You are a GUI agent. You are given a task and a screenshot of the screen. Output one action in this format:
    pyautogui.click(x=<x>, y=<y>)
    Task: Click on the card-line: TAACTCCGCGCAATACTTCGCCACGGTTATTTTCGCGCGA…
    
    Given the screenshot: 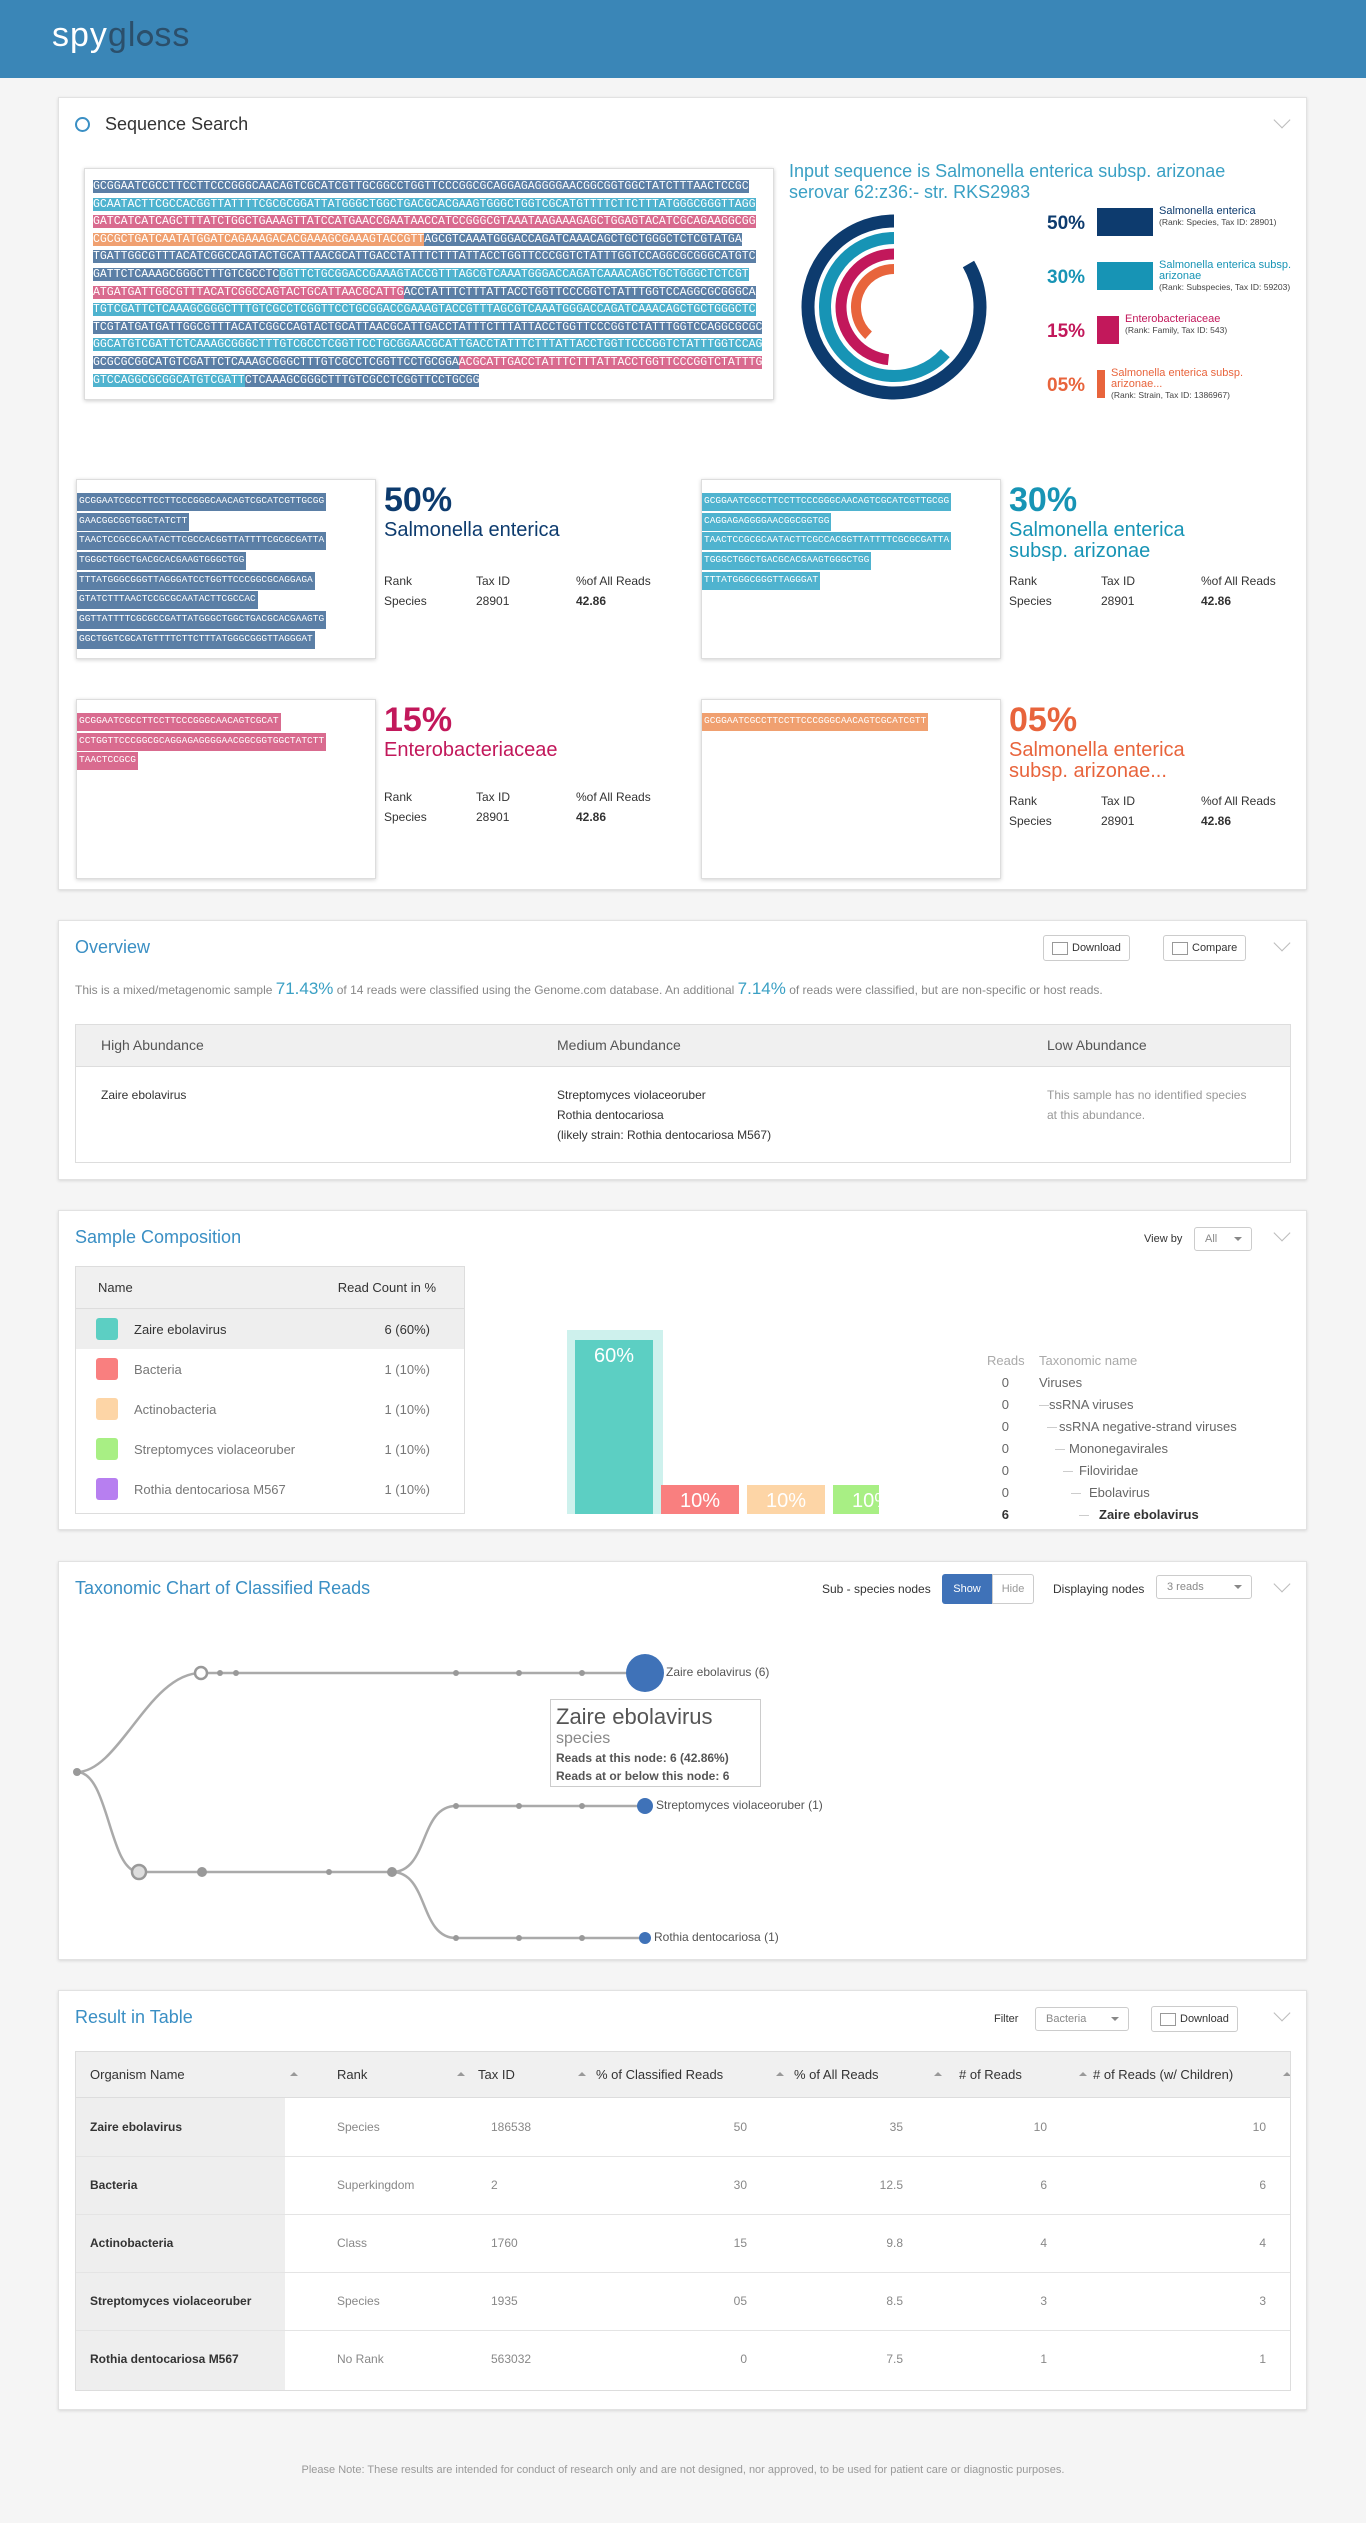 What is the action you would take?
    pyautogui.click(x=202, y=541)
    